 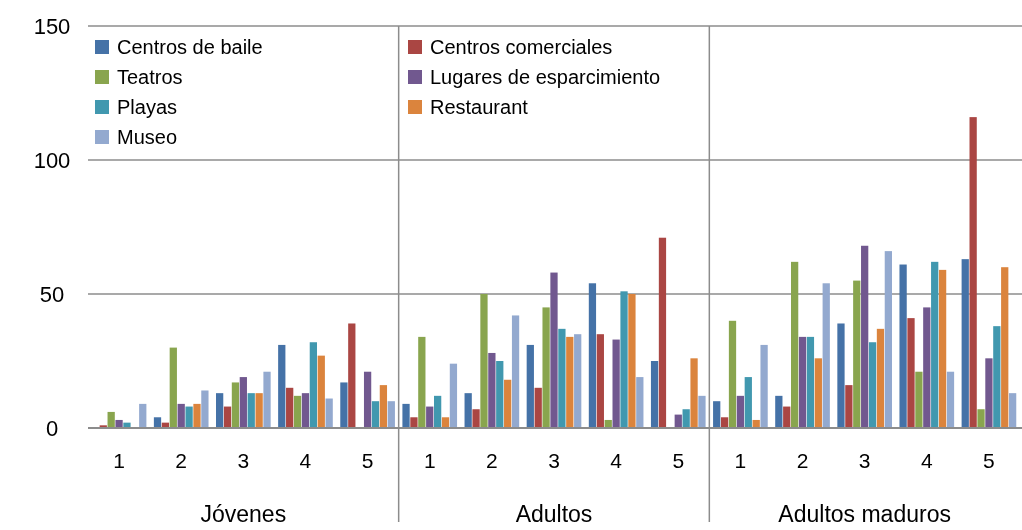 I want to click on legend-label: Playas, so click(x=147, y=107).